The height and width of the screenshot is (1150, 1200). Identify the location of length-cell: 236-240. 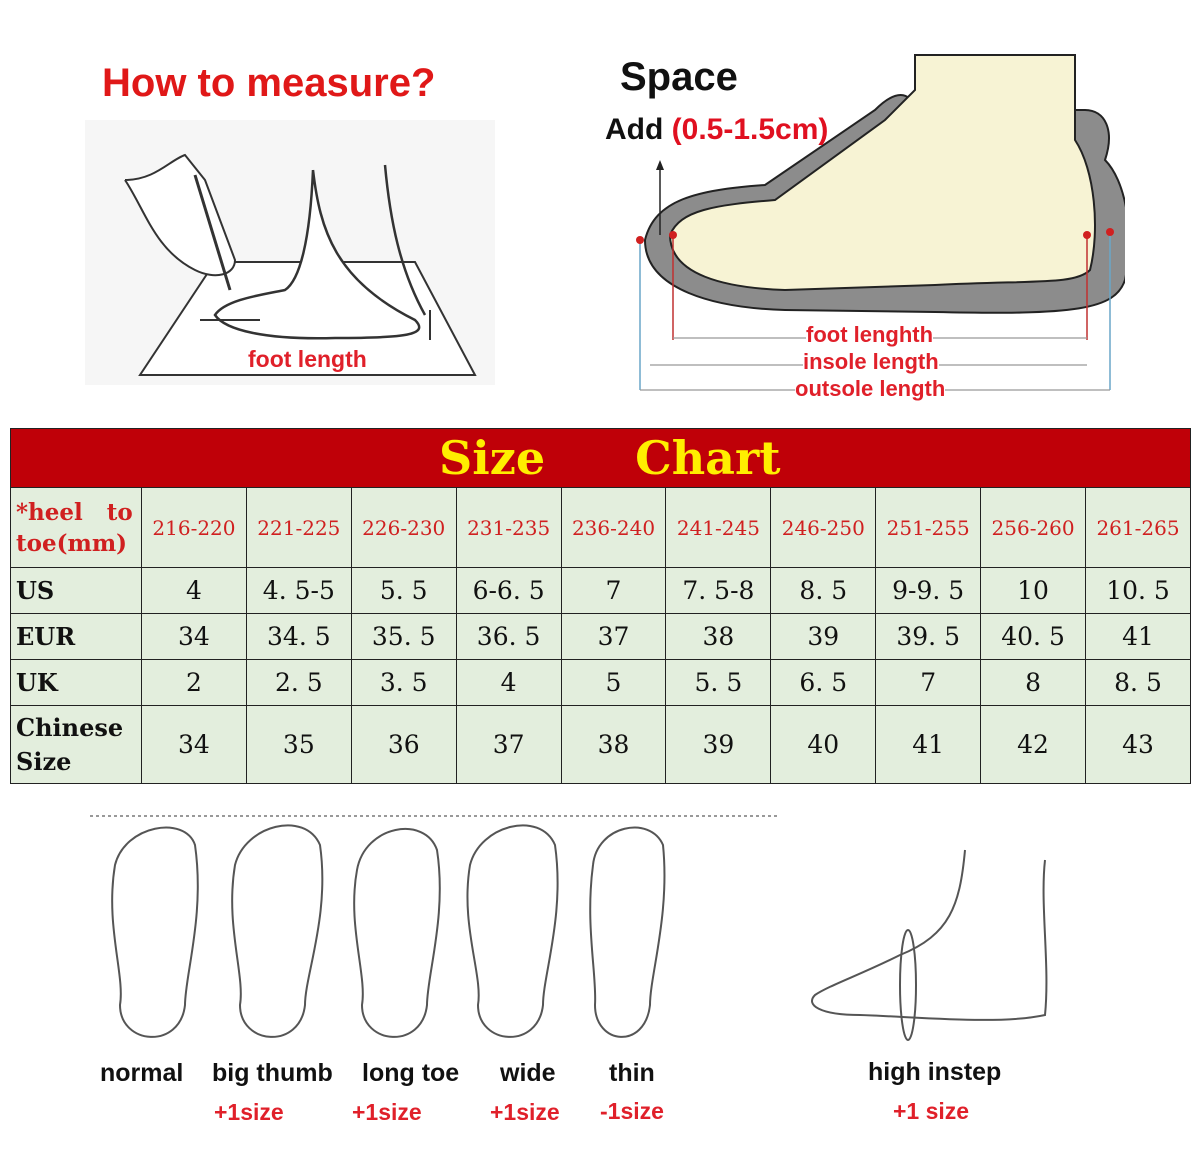
(613, 527).